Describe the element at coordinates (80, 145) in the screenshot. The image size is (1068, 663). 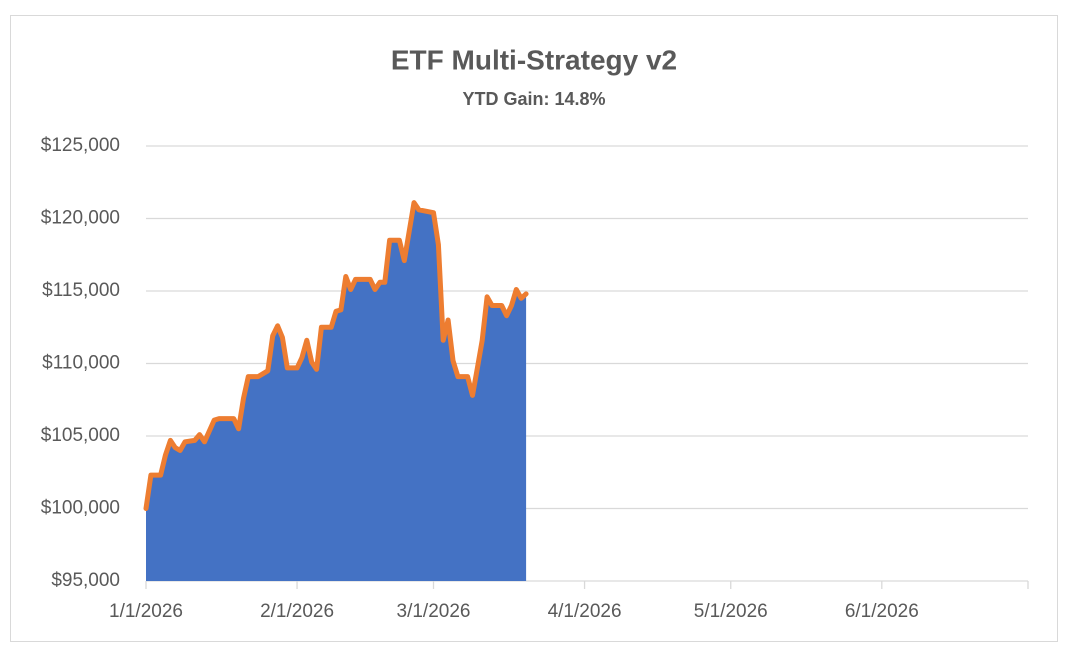
I see `y-tick-label: $125,000` at that location.